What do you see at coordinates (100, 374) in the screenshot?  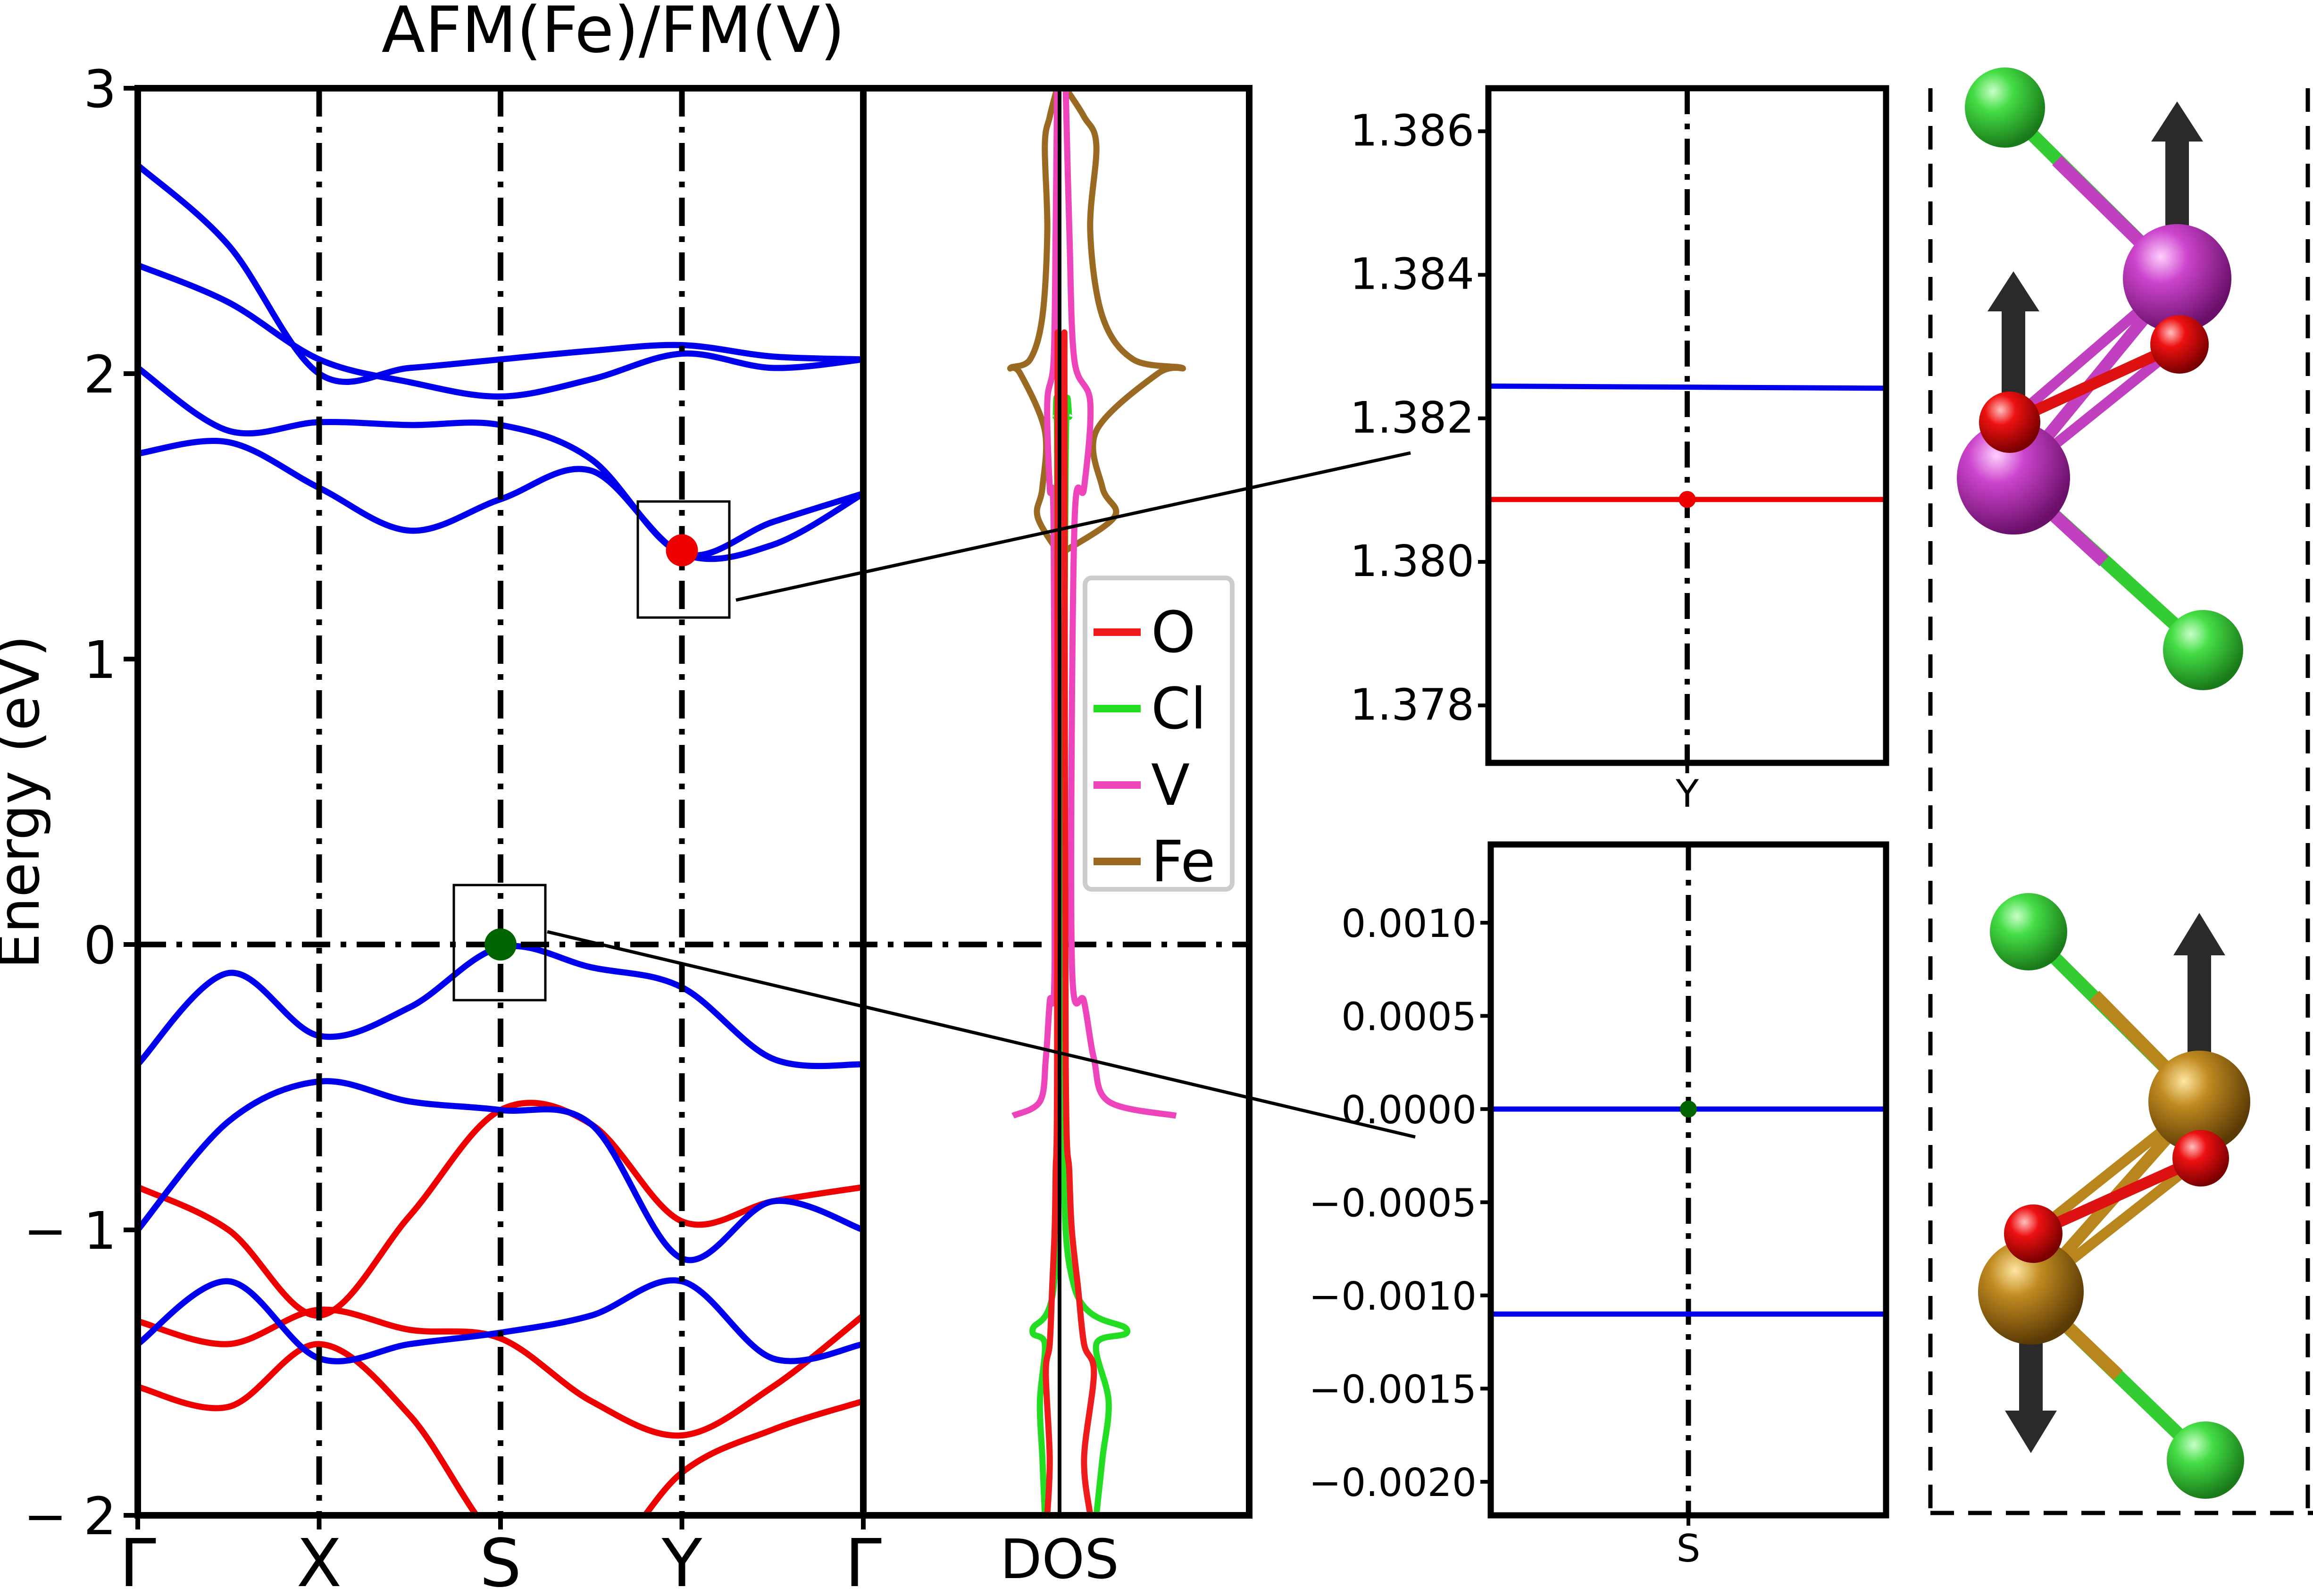 I see `y-tick-label: 2` at bounding box center [100, 374].